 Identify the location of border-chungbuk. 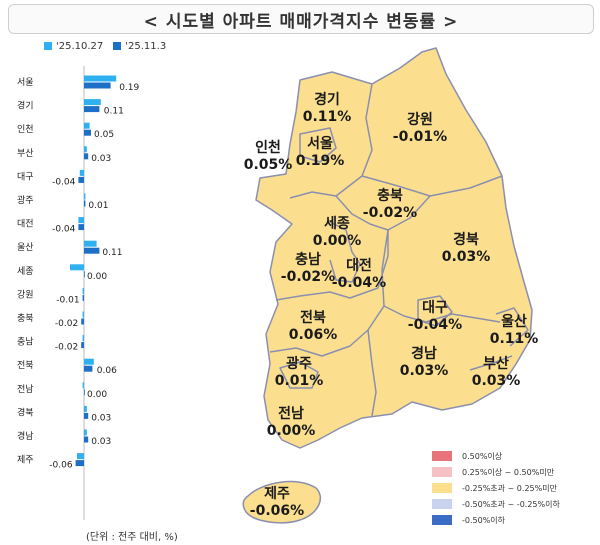
(383, 213).